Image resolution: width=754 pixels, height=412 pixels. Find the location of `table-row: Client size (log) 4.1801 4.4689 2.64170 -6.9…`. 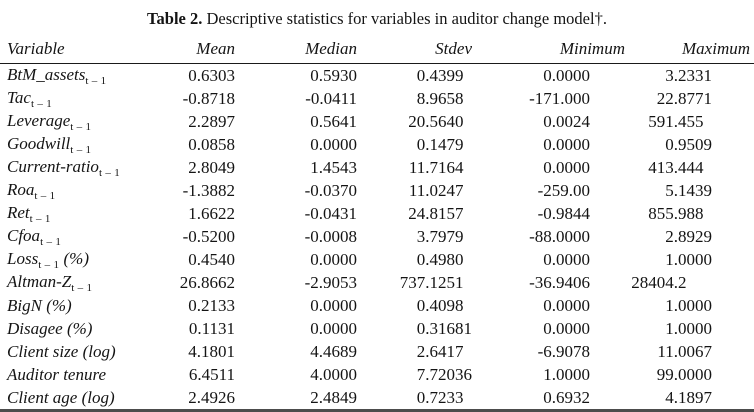

table-row: Client size (log) 4.1801 4.4689 2.64170 -6.9… is located at coordinates (377, 351).